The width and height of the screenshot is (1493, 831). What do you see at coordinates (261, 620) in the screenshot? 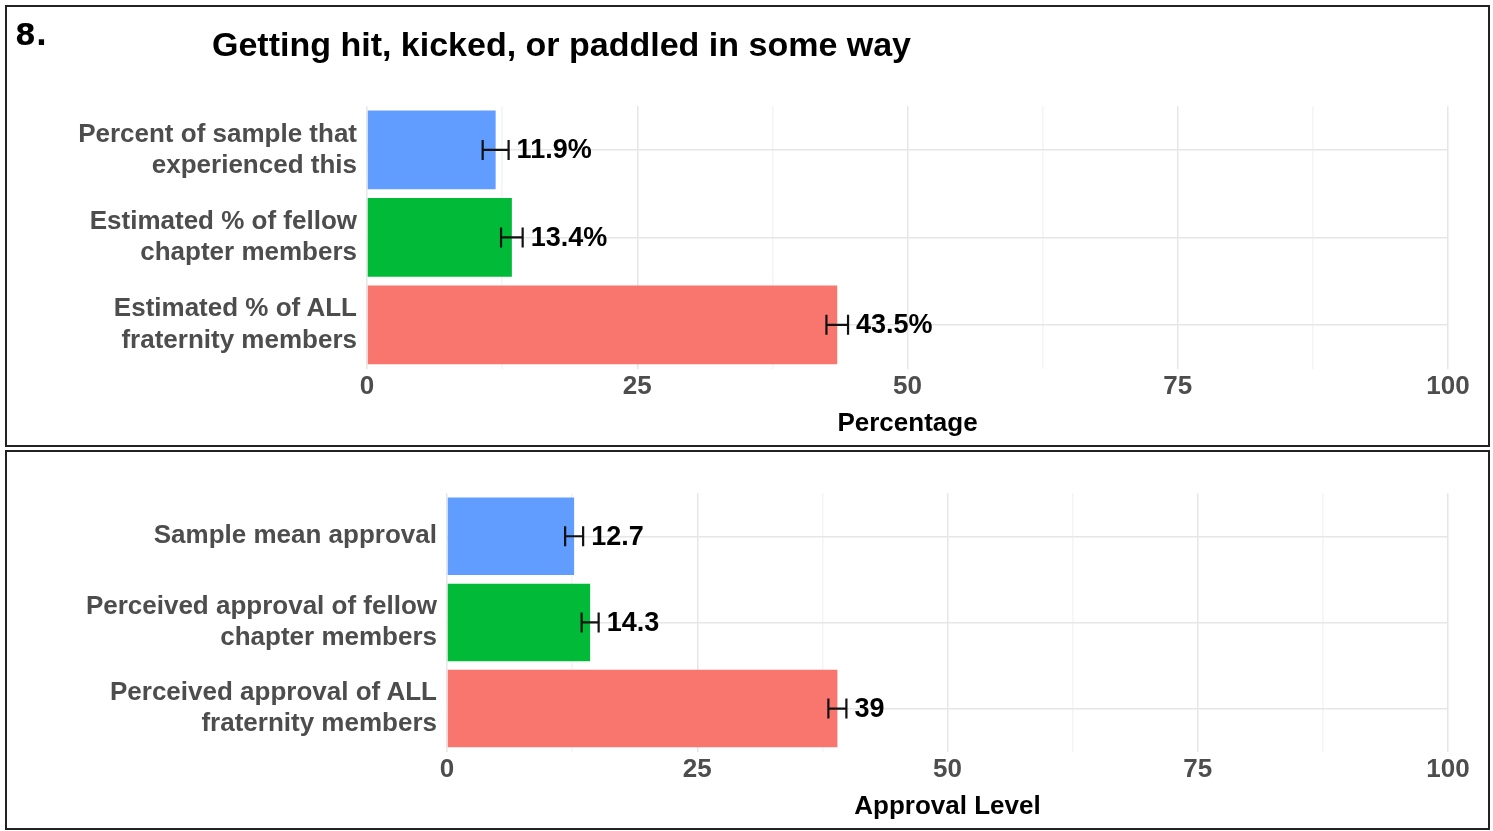
I see `y-tick-label: Perceived approval of fellow chapter members` at bounding box center [261, 620].